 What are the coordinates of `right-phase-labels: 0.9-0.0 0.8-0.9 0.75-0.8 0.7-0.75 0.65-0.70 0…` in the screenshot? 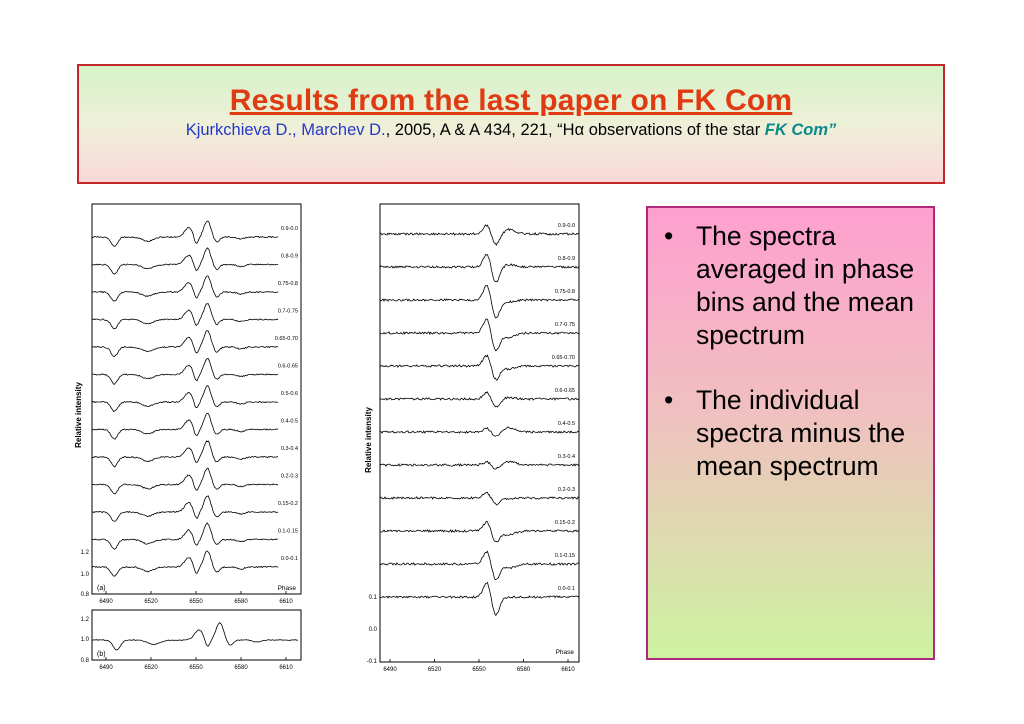 It's located at (563, 407).